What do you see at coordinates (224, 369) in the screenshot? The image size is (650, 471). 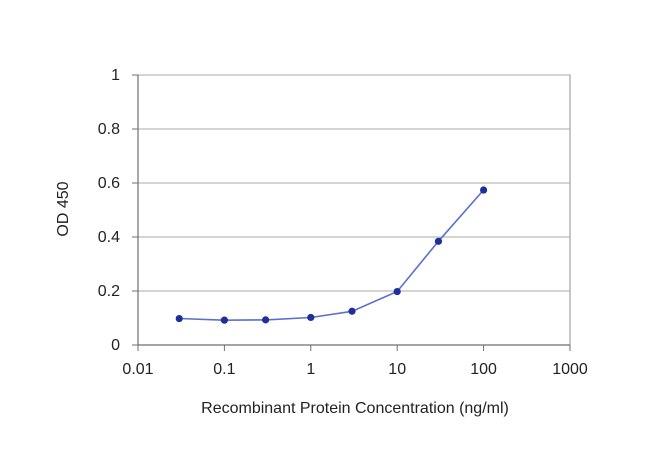 I see `x-tick-label-1: 0.1` at bounding box center [224, 369].